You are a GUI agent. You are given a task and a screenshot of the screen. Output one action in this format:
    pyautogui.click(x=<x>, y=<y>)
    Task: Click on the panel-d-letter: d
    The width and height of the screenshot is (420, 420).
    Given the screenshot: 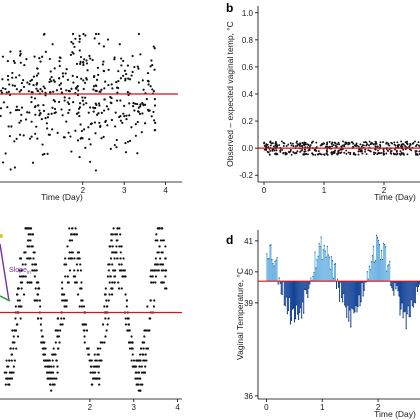 What is the action you would take?
    pyautogui.click(x=229, y=240)
    